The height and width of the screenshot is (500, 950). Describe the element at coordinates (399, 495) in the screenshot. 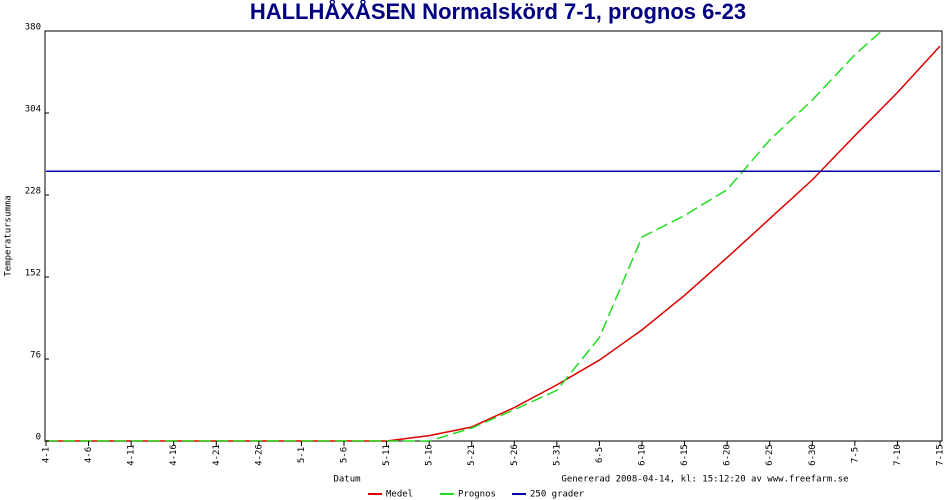

I see `legend-label: Medel` at that location.